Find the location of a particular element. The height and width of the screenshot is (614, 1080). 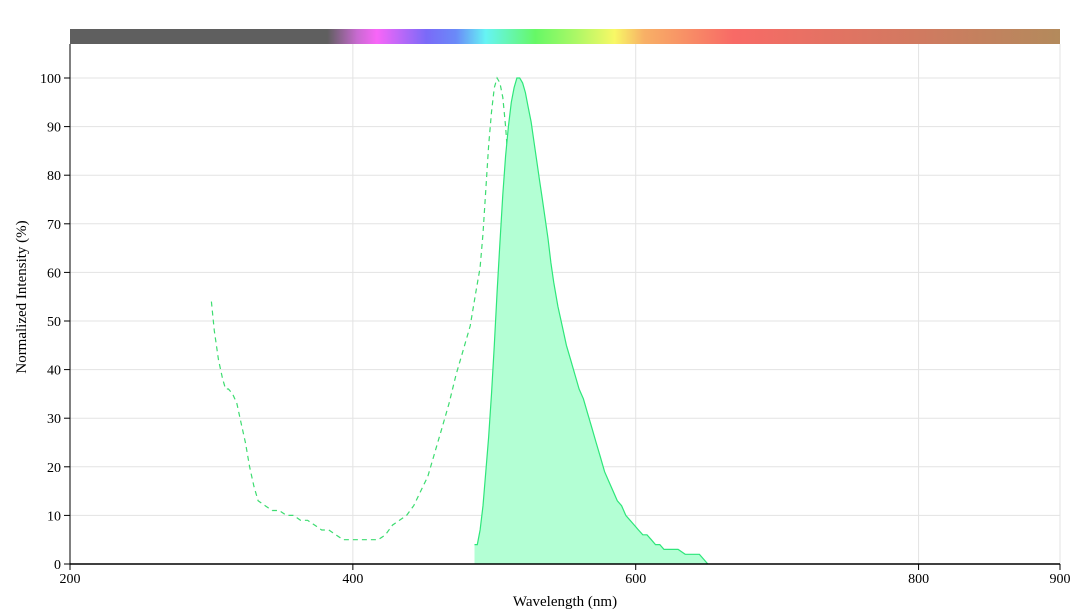

y-tick-label: 50 is located at coordinates (54, 322).